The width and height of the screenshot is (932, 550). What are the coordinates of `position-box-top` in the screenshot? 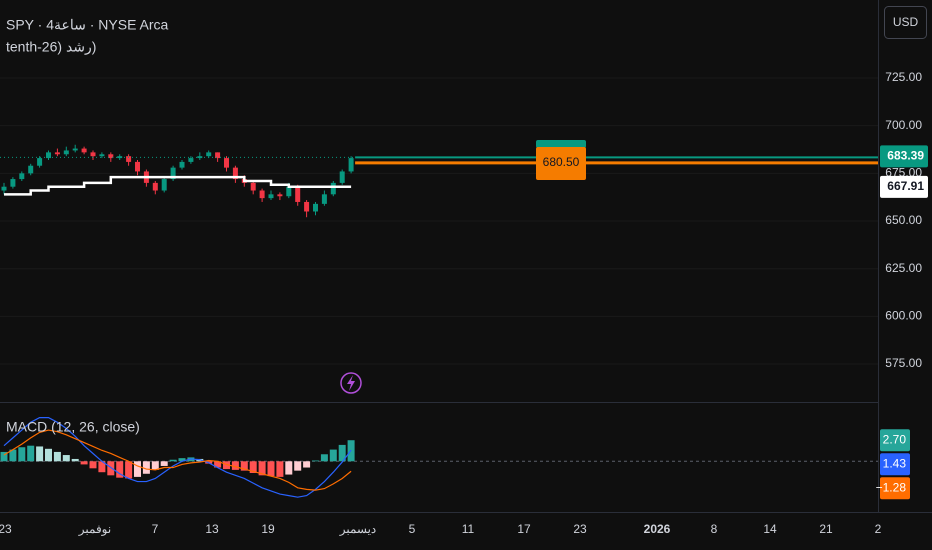 It's located at (561, 144).